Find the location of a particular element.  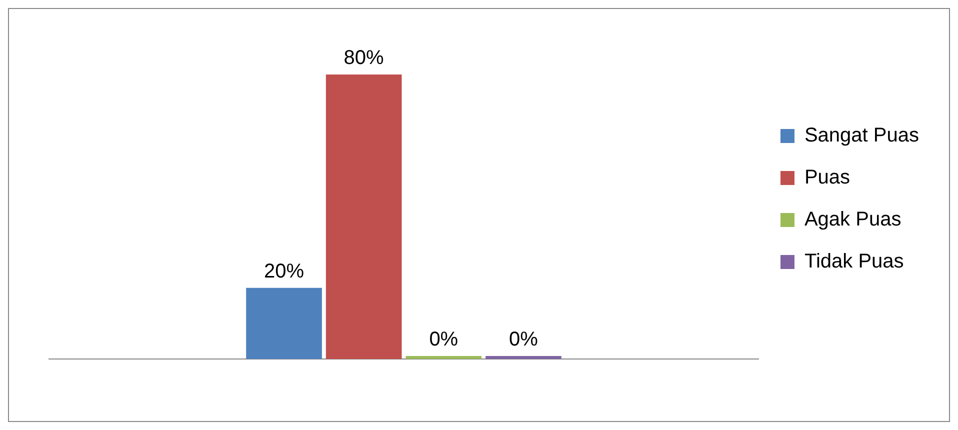

data-label: 80% is located at coordinates (364, 58).